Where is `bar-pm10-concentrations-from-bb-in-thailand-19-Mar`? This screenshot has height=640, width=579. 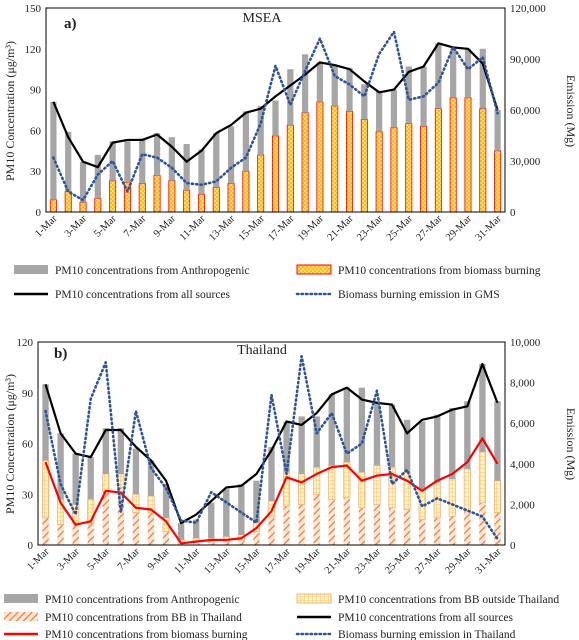 bar-pm10-concentrations-from-bb-in-thailand-19-Mar is located at coordinates (316, 519).